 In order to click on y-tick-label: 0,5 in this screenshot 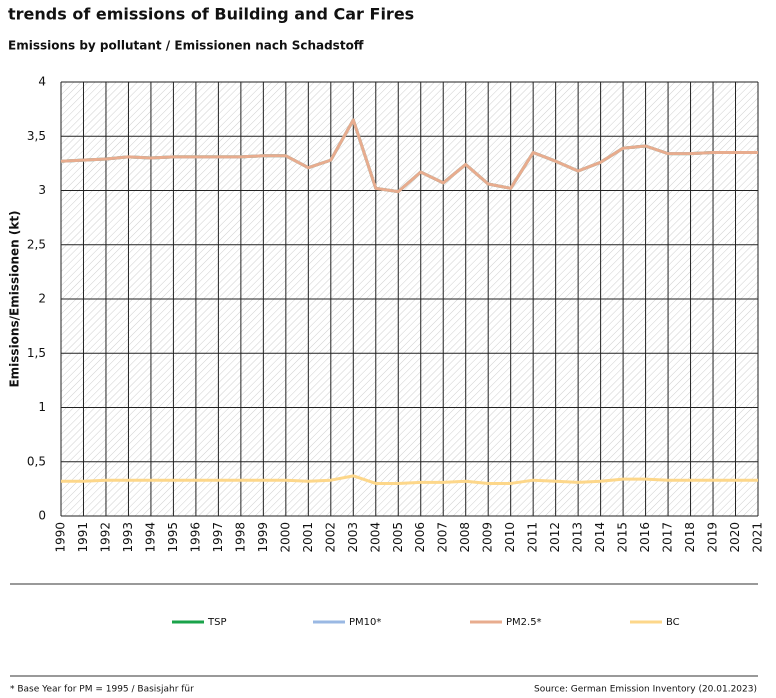, I will do `click(36, 461)`.